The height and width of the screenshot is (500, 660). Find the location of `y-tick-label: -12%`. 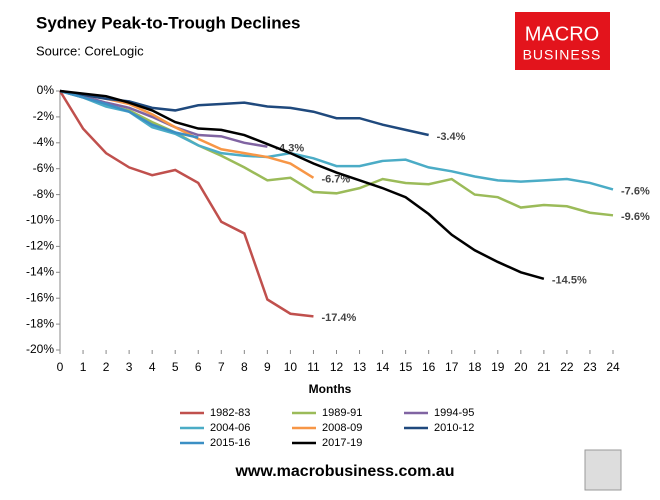

y-tick-label: -12% is located at coordinates (40, 246).